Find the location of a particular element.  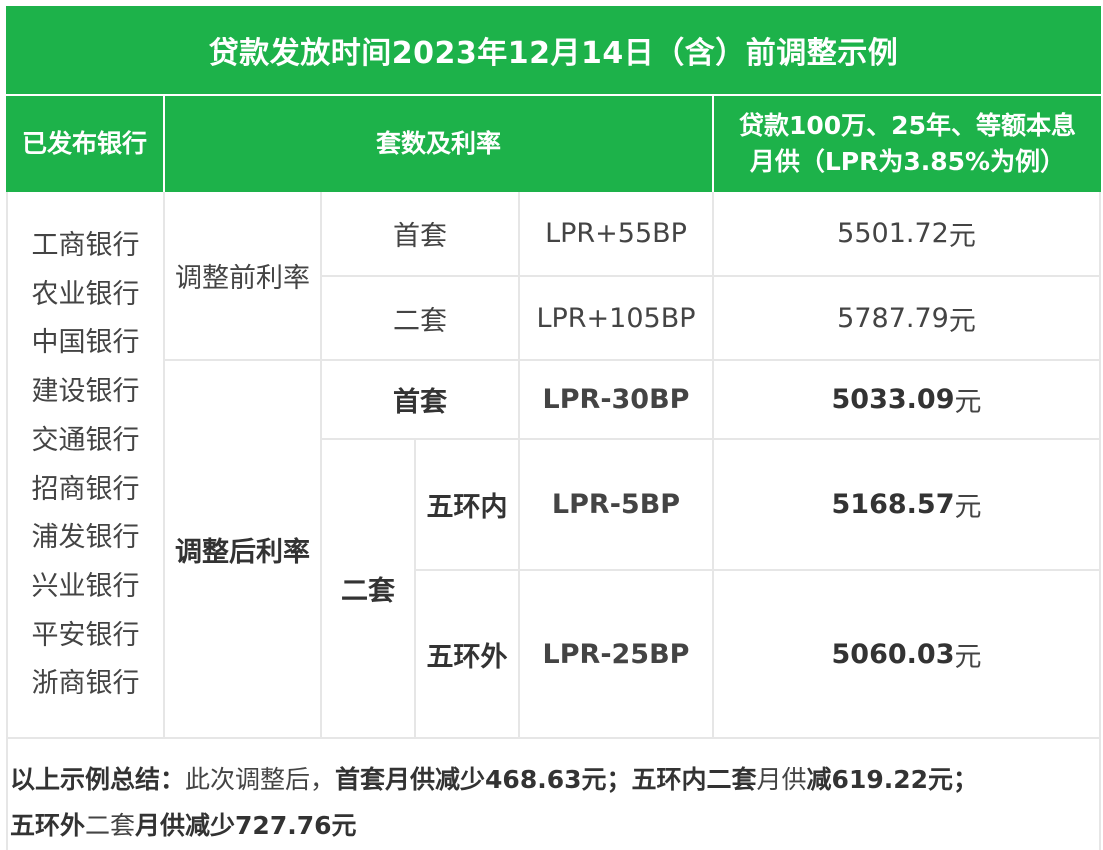

summary-text: 月供 is located at coordinates (781, 779).